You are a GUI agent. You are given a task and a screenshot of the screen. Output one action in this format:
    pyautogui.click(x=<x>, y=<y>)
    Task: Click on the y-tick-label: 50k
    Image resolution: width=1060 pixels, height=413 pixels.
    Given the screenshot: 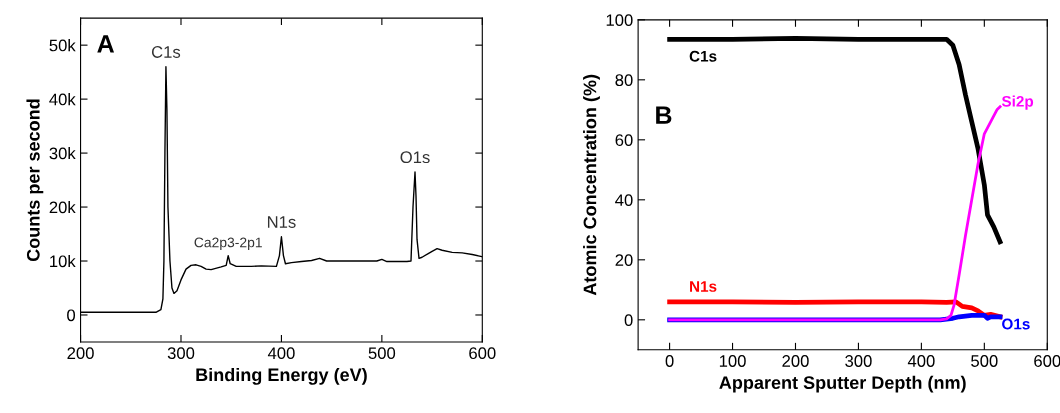 What is the action you would take?
    pyautogui.click(x=62, y=45)
    